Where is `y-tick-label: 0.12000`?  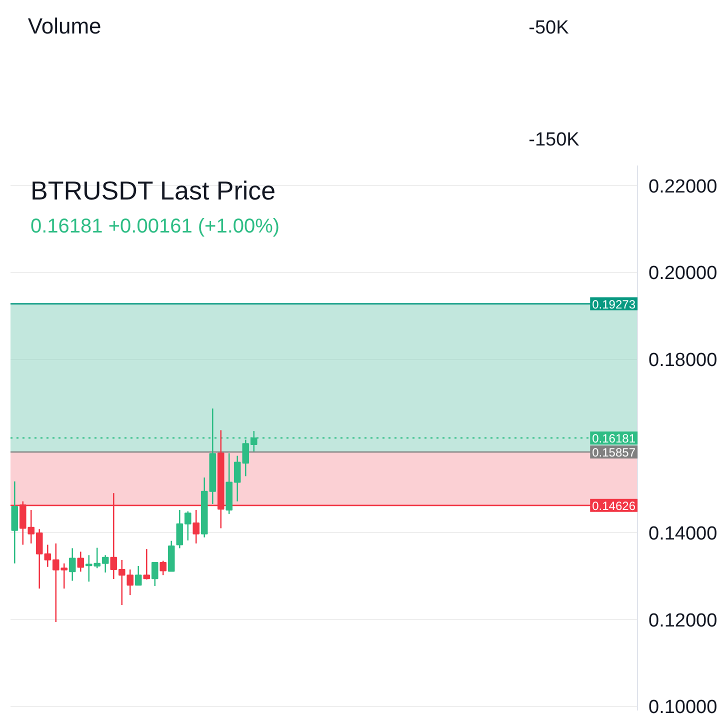 y-tick-label: 0.12000 is located at coordinates (683, 621).